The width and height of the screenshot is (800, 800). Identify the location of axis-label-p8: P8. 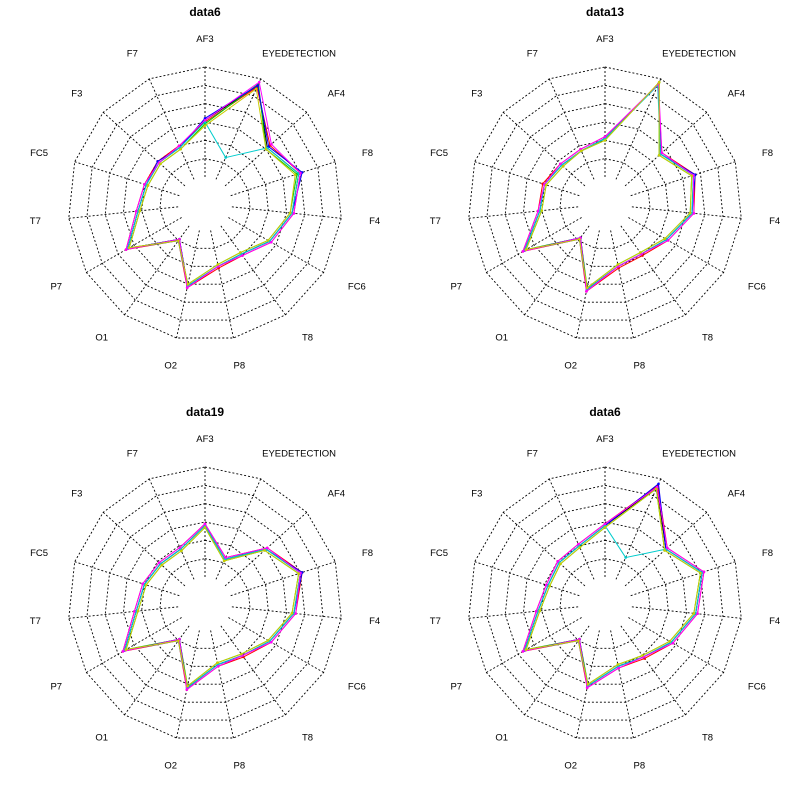
(639, 765).